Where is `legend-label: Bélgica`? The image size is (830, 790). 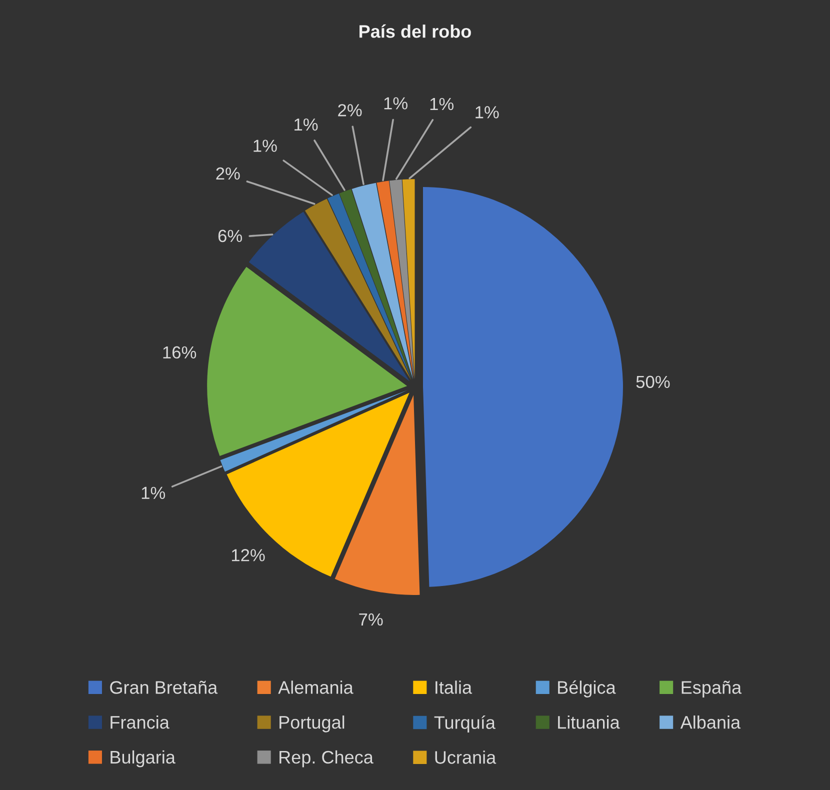 legend-label: Bélgica is located at coordinates (587, 689).